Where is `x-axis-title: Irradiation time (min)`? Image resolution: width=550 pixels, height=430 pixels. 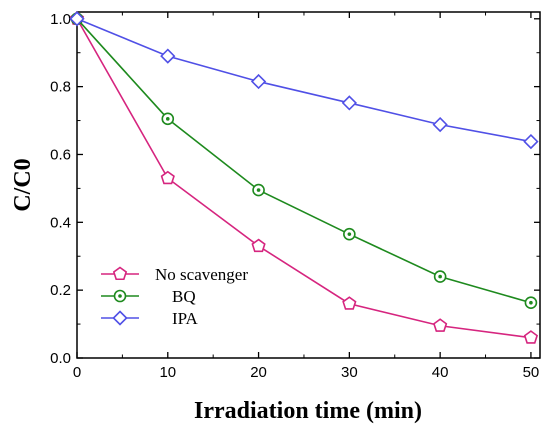
x-axis-title: Irradiation time (min) is located at coordinates (308, 411).